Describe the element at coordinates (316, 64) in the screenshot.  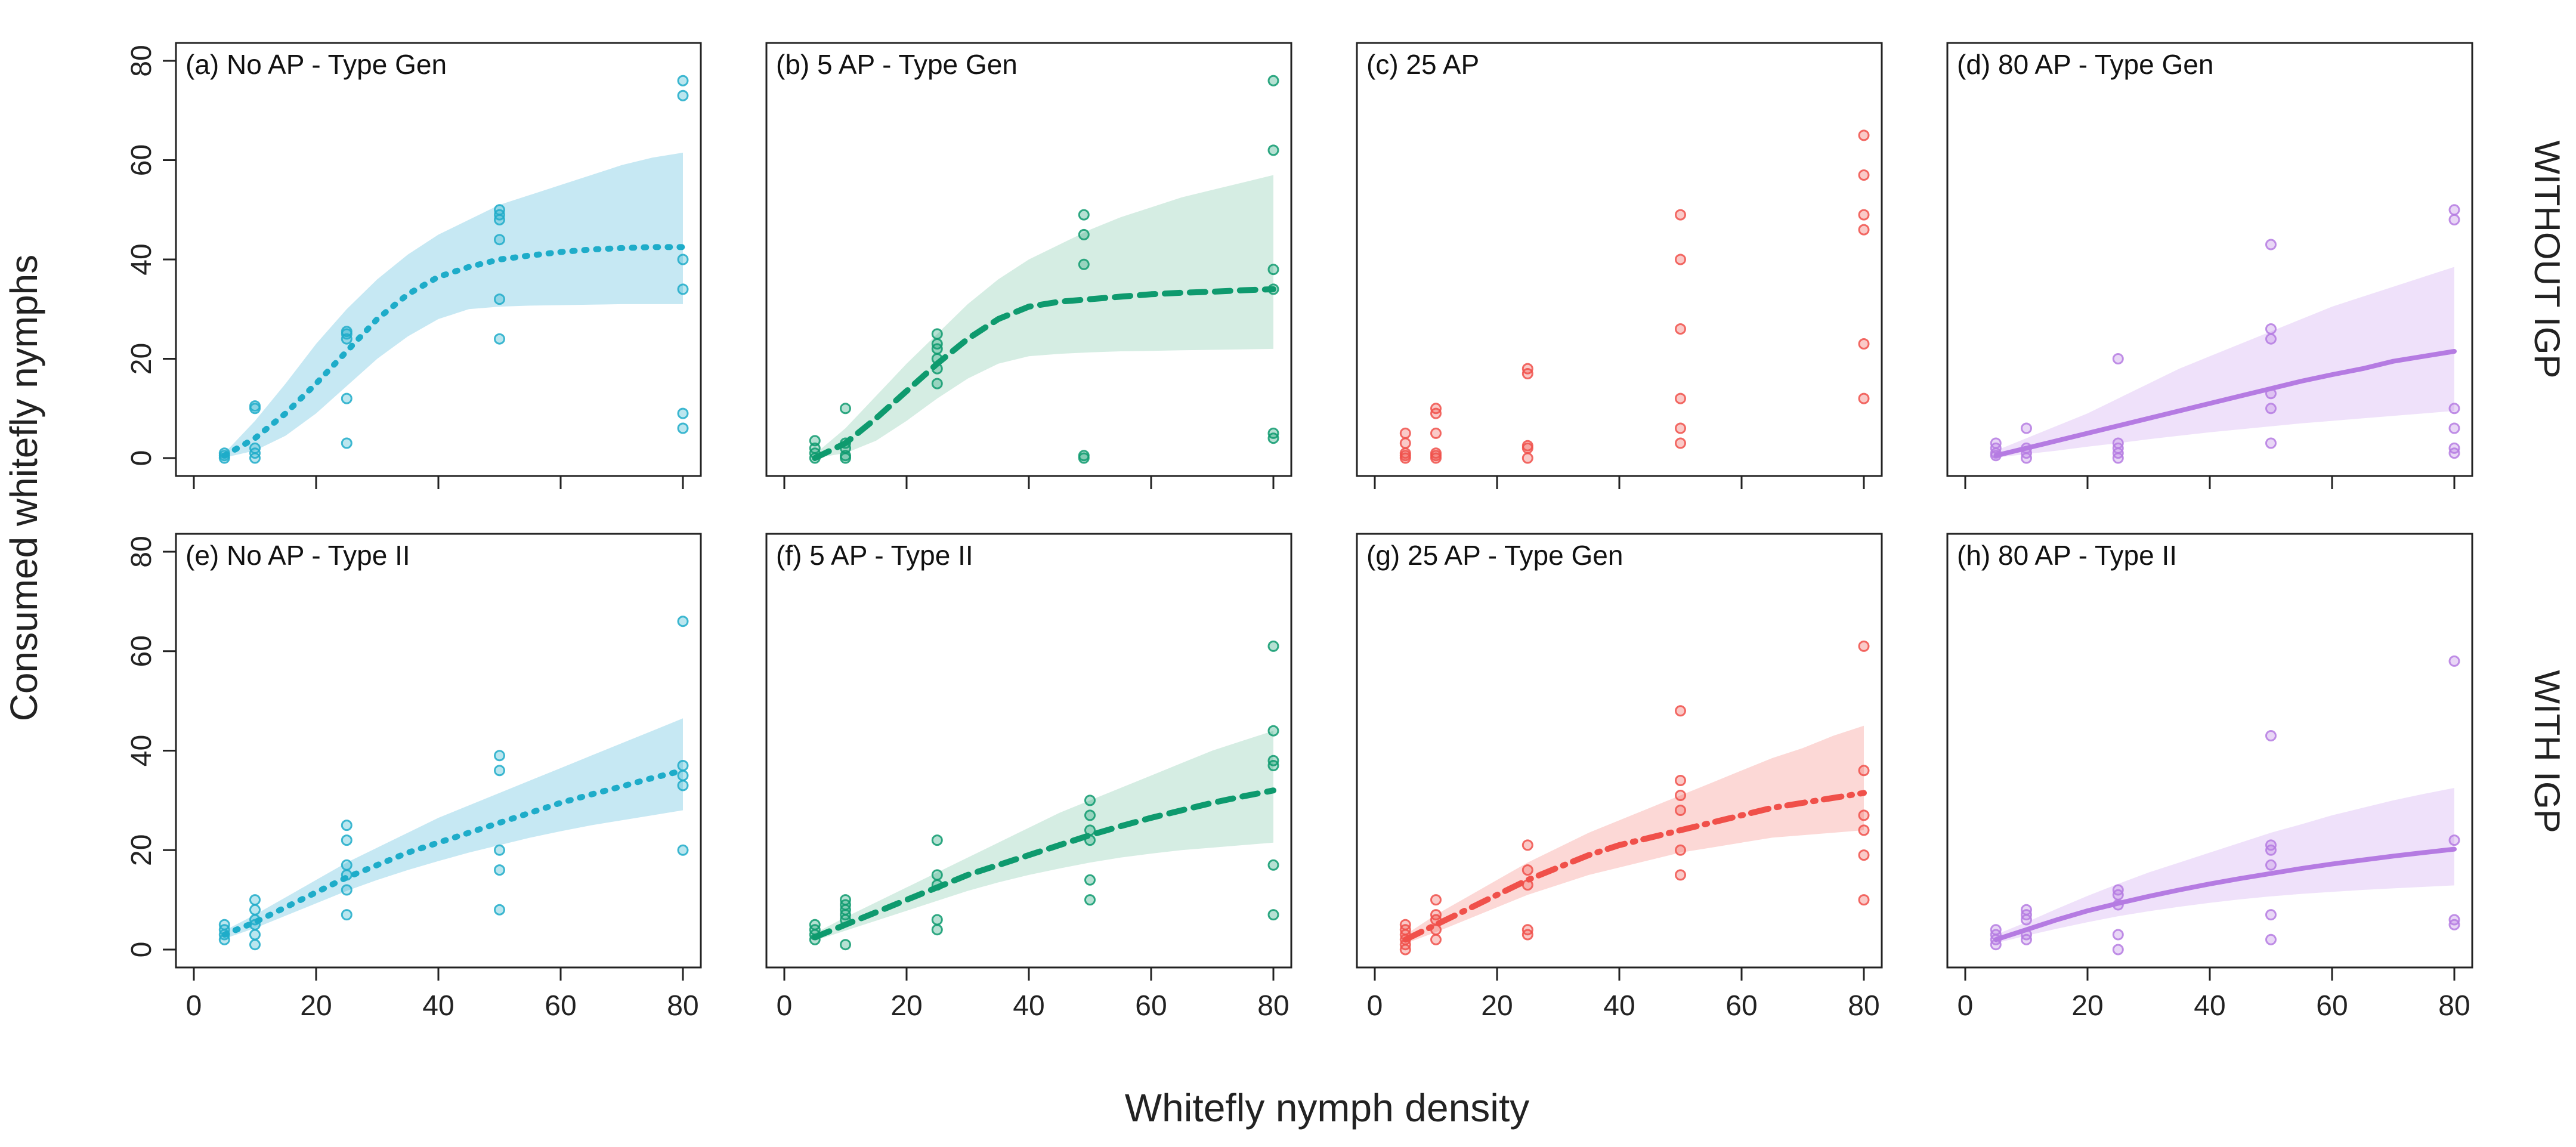
I see `panel-title: (a) No AP - Type Gen` at that location.